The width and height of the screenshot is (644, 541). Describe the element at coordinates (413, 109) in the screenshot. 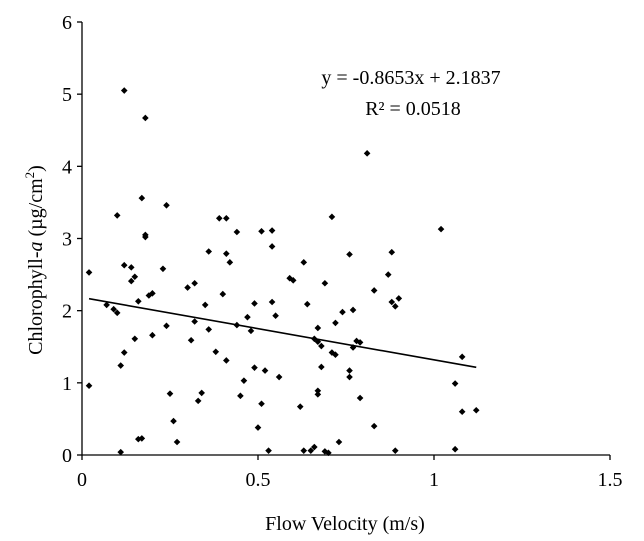

I see `r-squared-label: R² = 0.0518` at that location.